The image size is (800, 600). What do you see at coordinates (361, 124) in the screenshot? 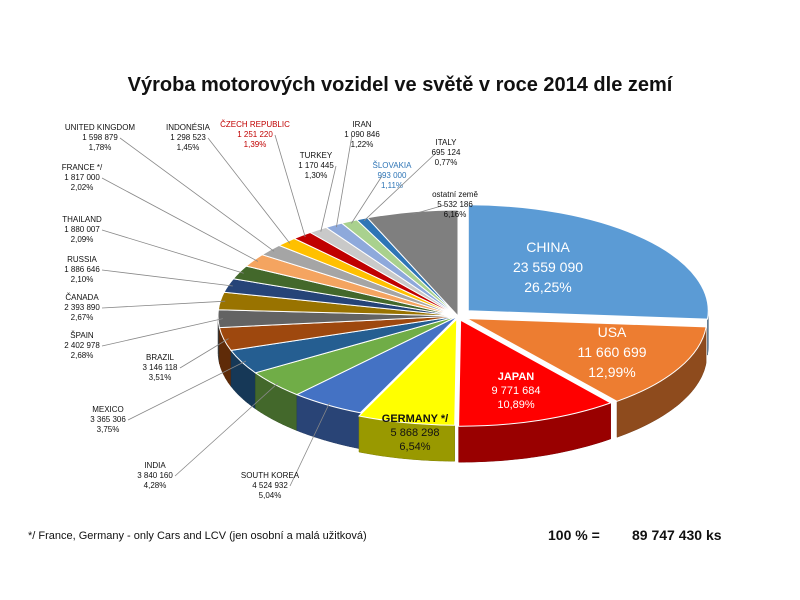
I see `slice-label-iran-name: IRAN` at bounding box center [361, 124].